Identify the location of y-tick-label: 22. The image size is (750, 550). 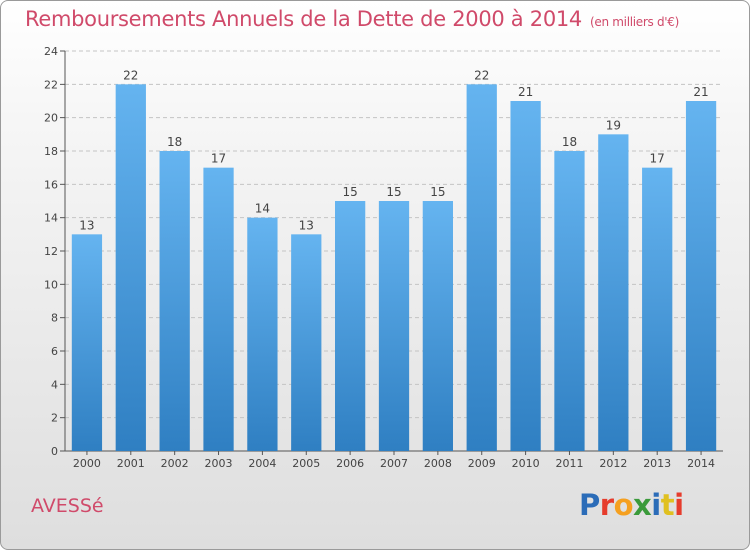
(51, 84).